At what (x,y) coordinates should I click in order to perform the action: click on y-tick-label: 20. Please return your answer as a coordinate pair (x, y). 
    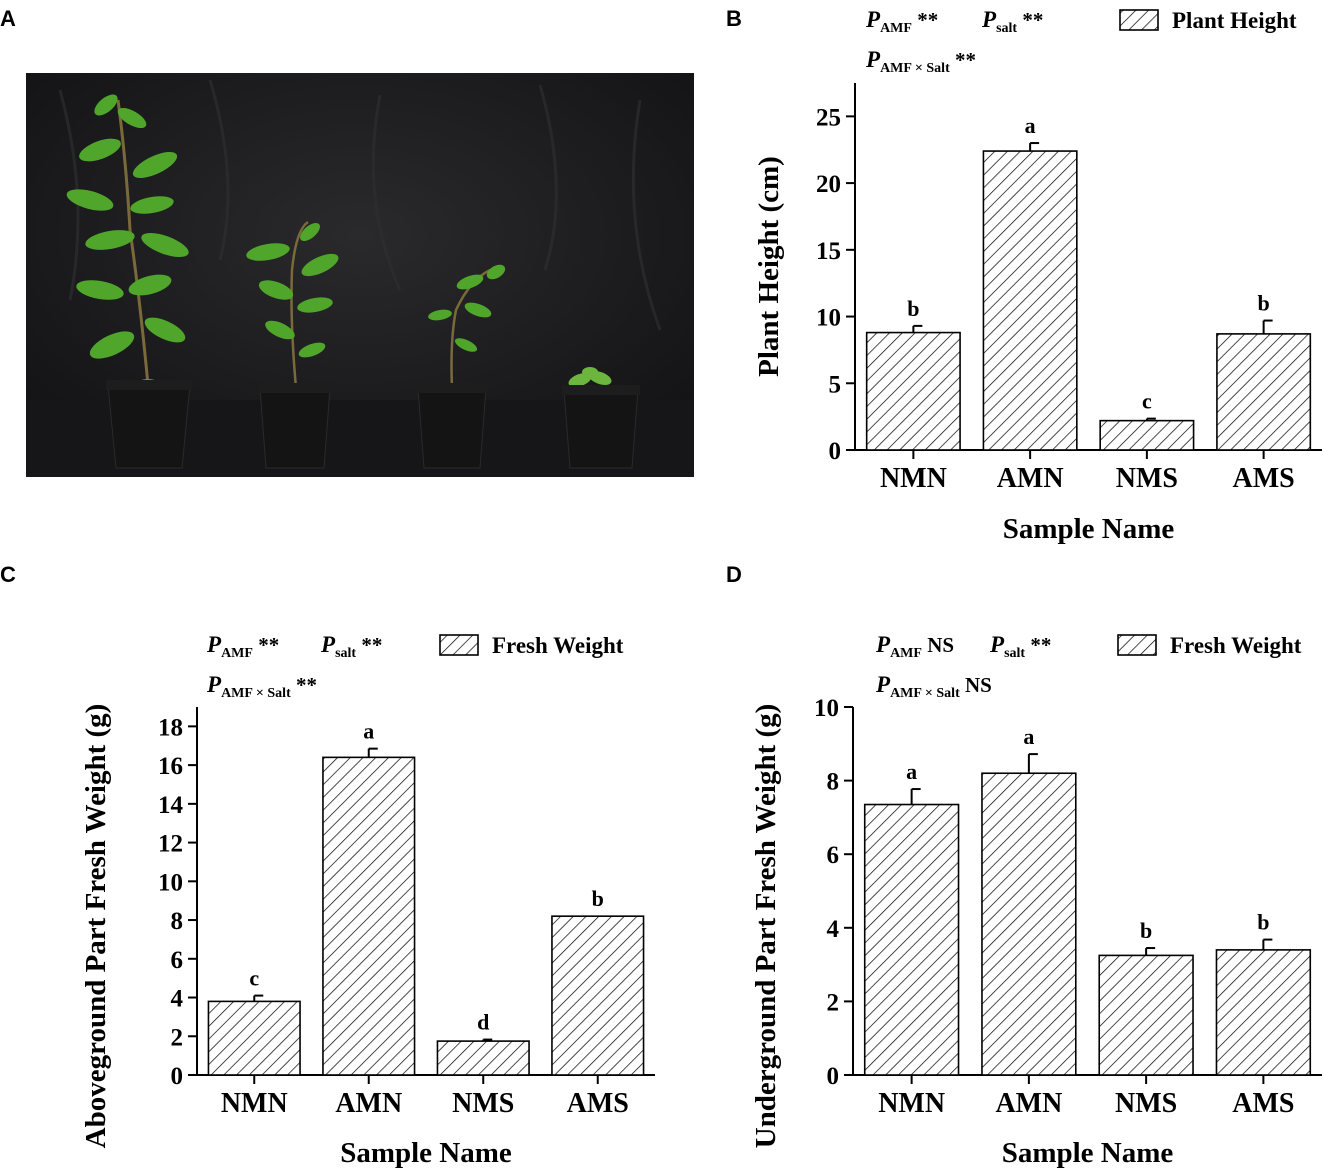
    Looking at the image, I should click on (828, 184).